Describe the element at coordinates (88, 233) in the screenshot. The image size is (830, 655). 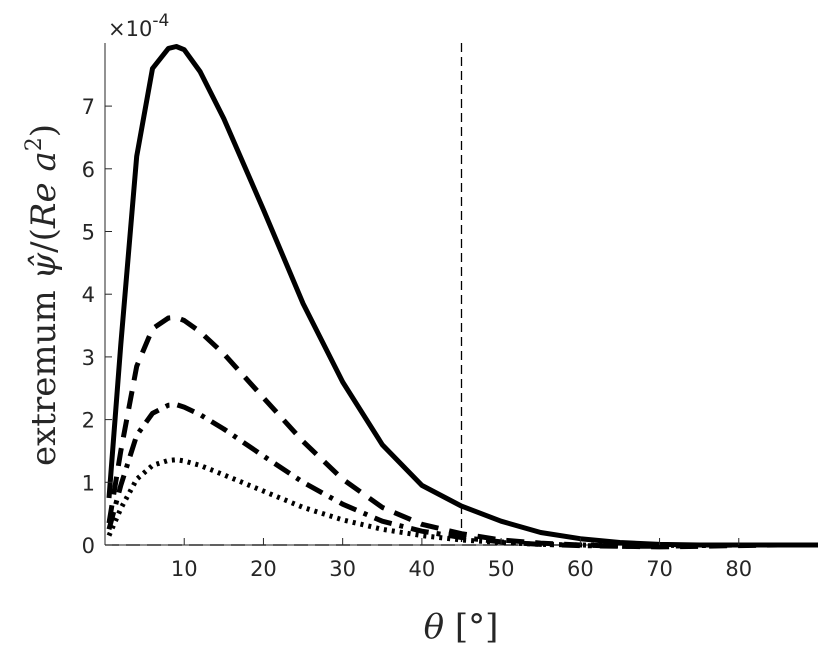
I see `y-tick-label: 5` at that location.